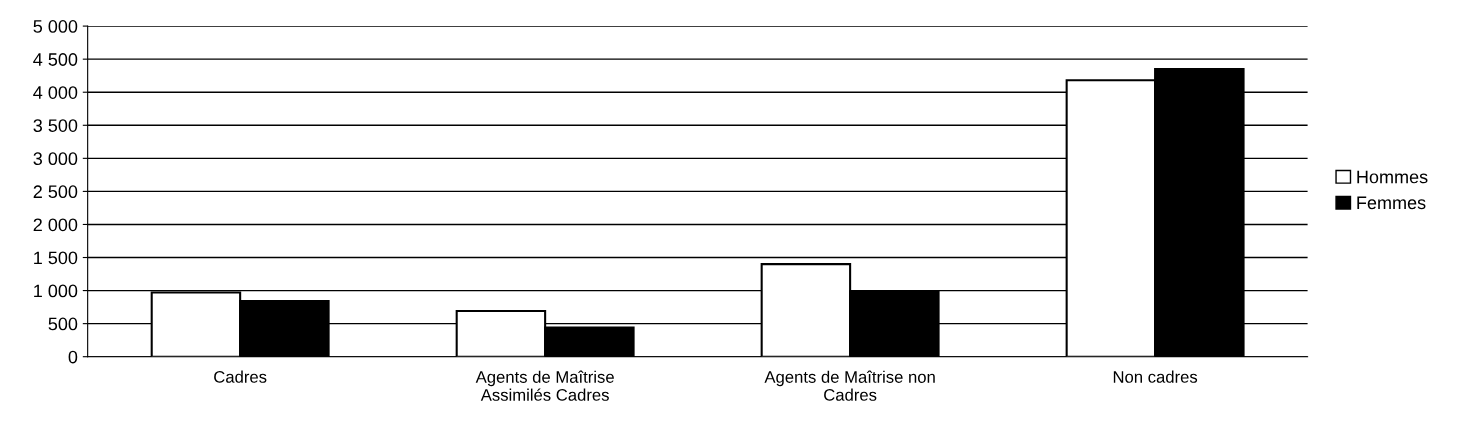 This screenshot has height=435, width=1461. What do you see at coordinates (55, 225) in the screenshot?
I see `y-tick-label: 2 000` at bounding box center [55, 225].